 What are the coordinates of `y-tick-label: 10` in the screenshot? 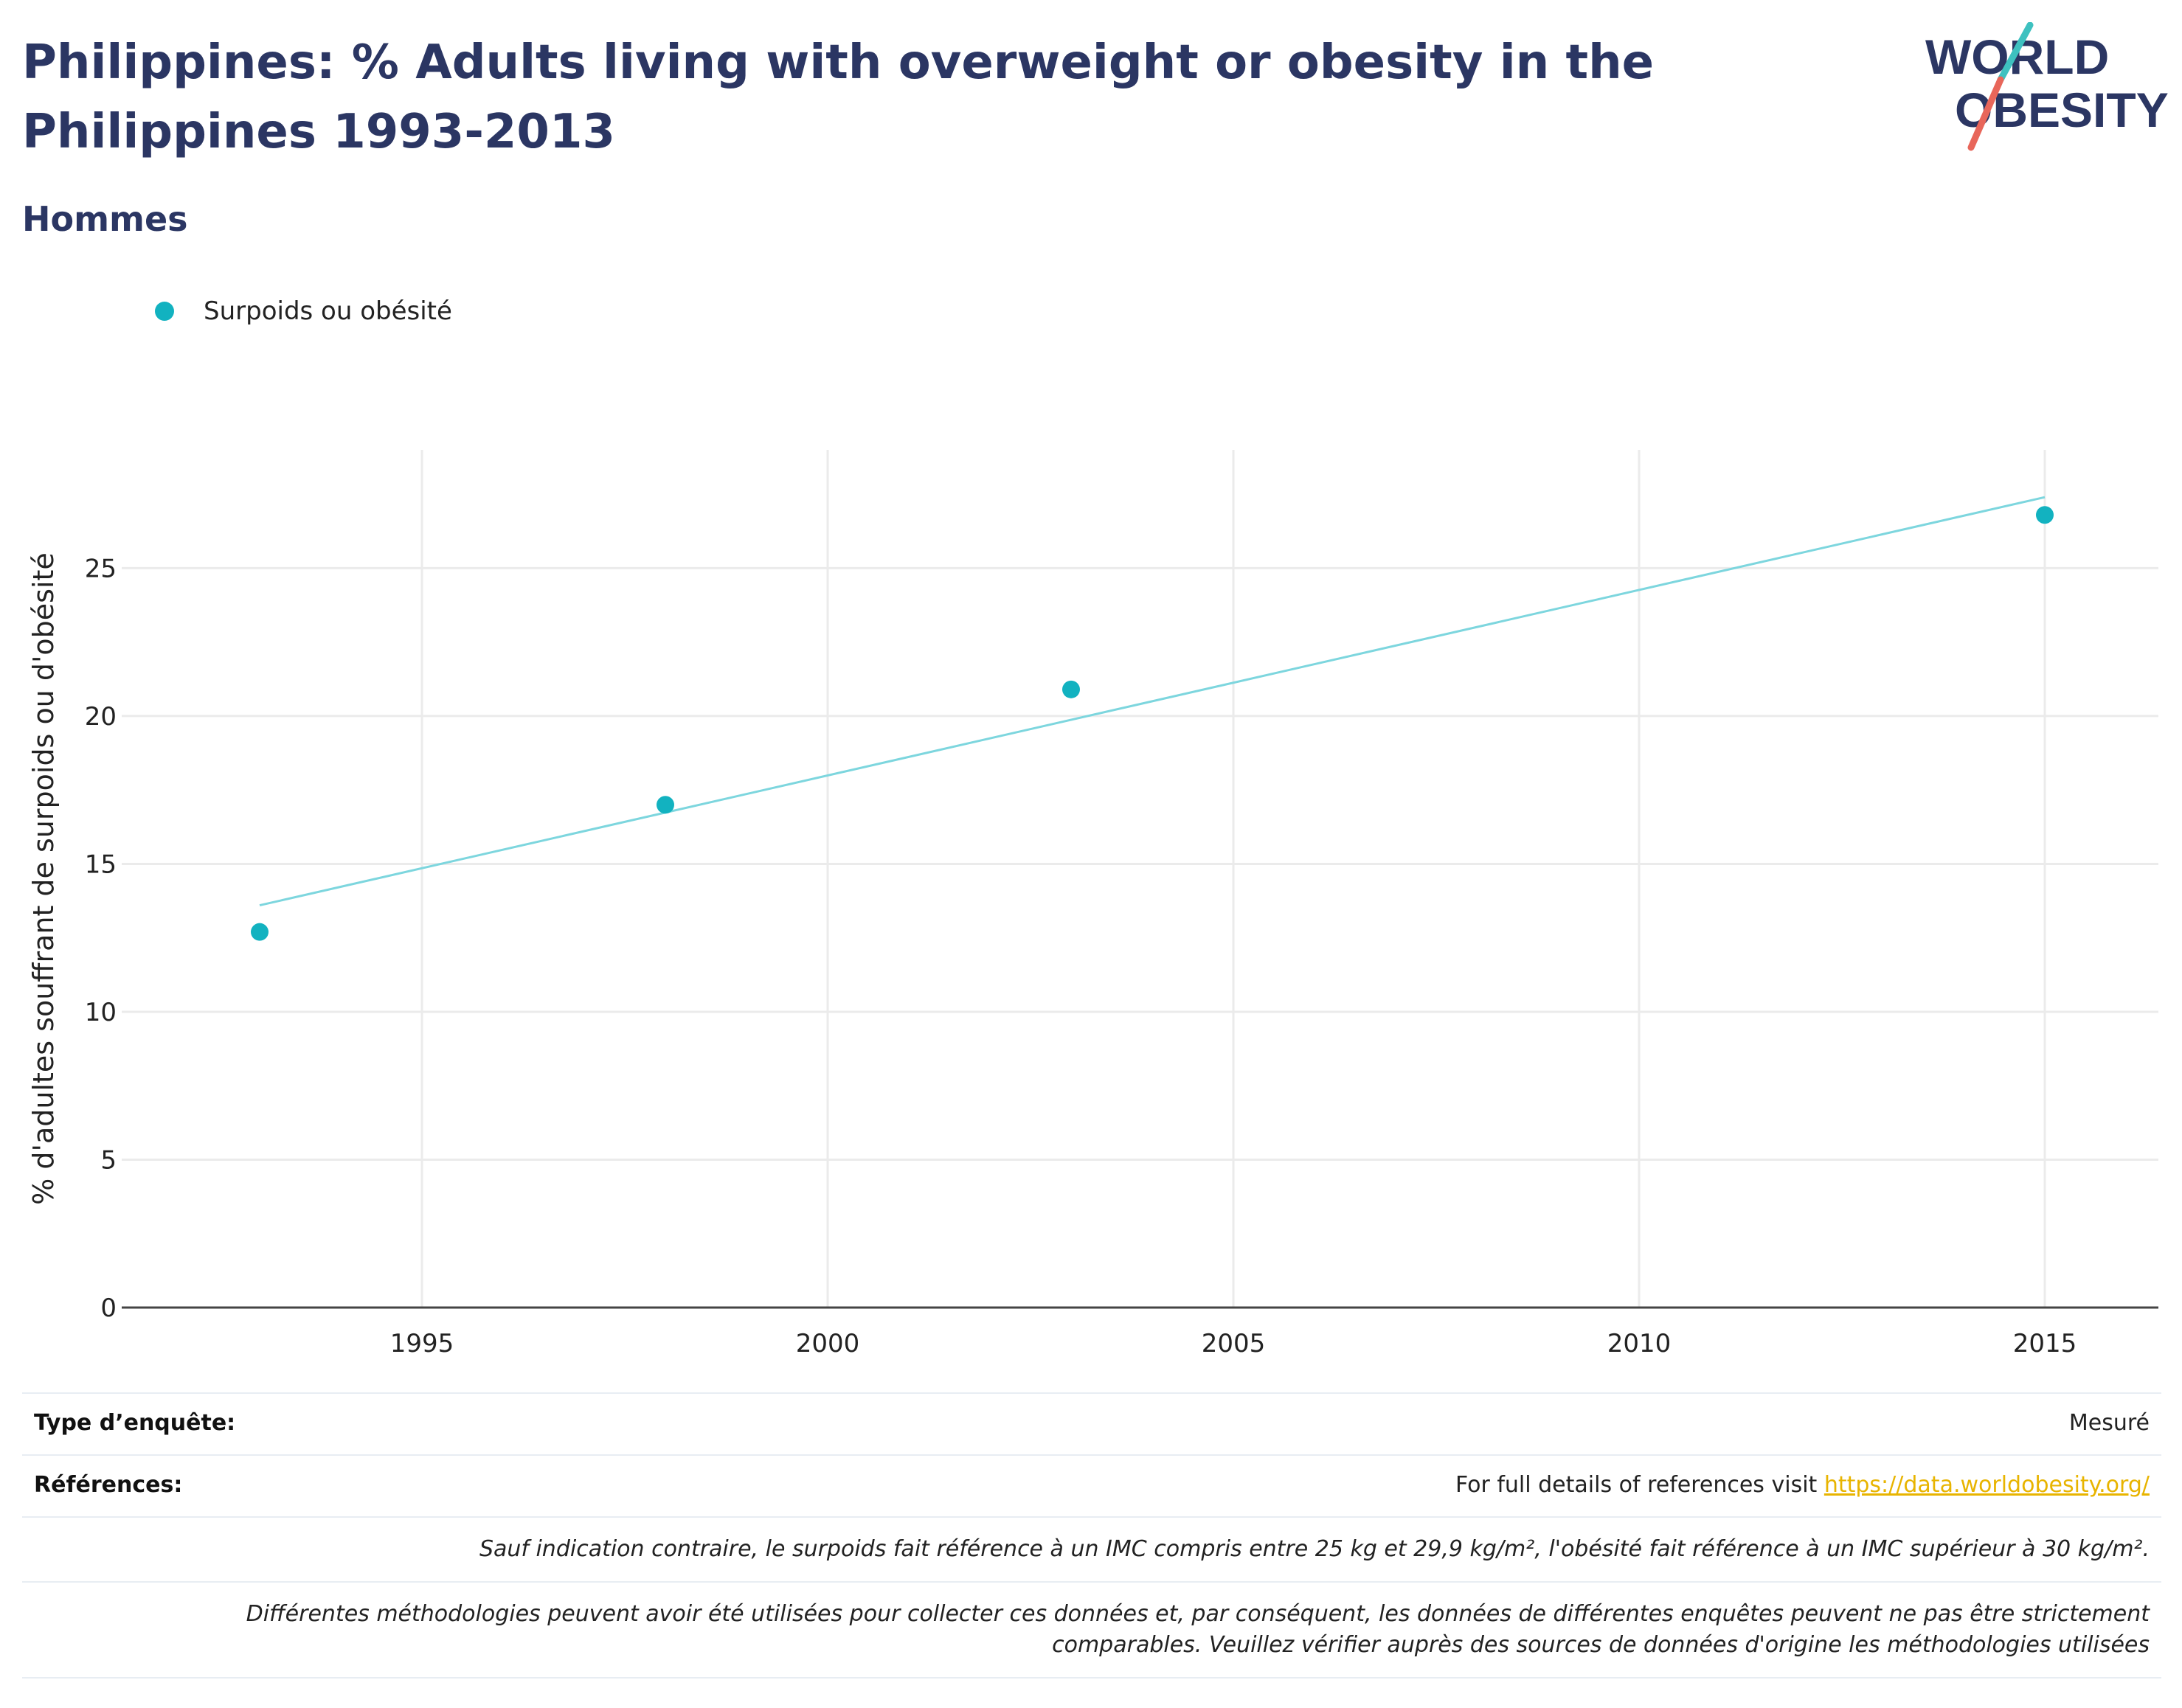 It's located at (101, 1012).